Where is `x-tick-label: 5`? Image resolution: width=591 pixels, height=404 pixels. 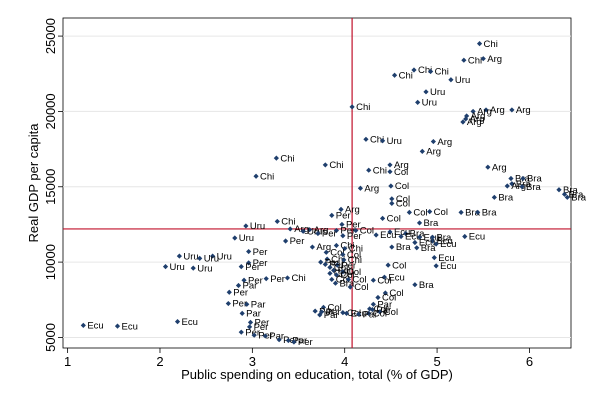
x-tick-label: 5 is located at coordinates (436, 361).